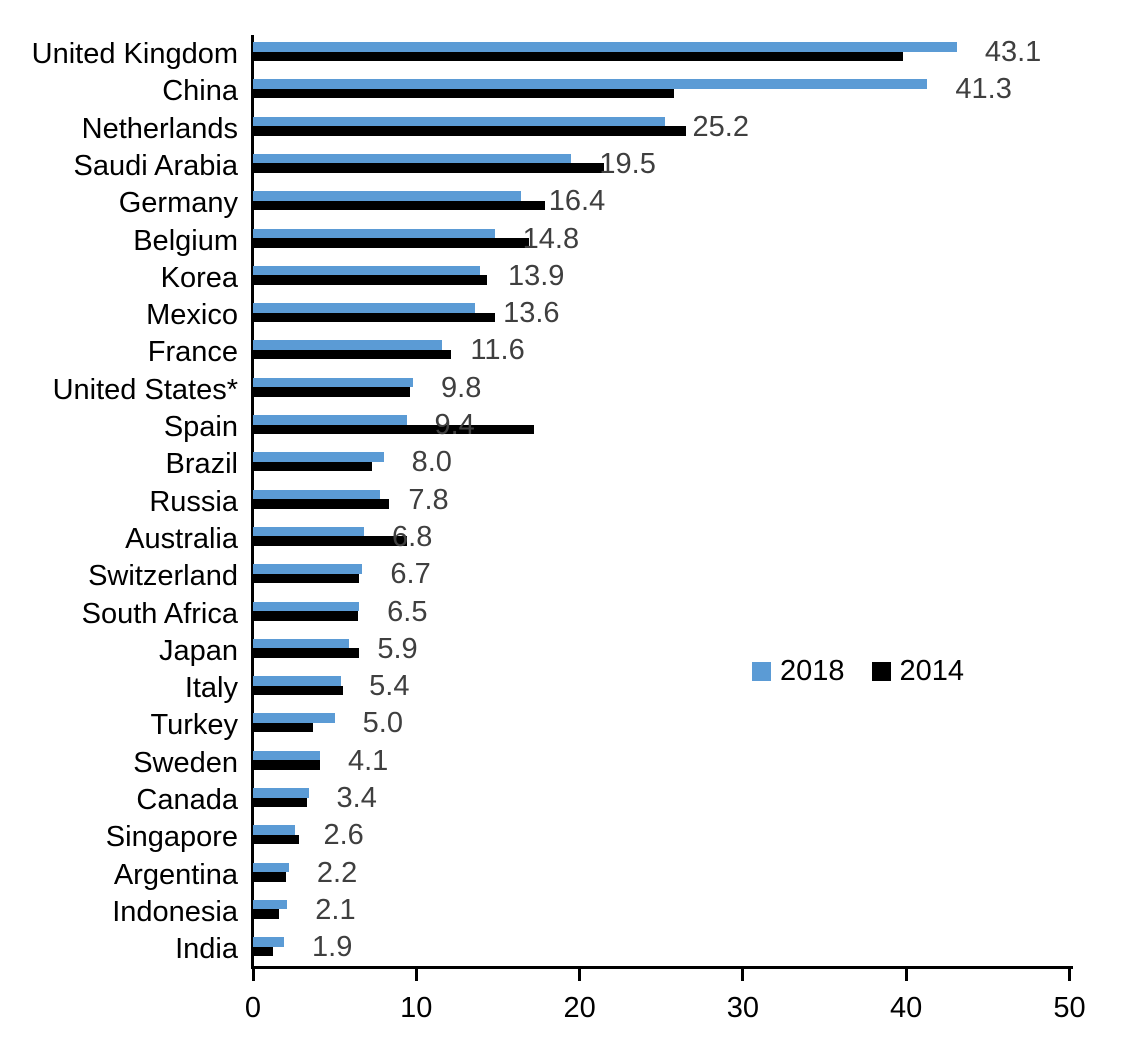  I want to click on category-label: China, so click(200, 91).